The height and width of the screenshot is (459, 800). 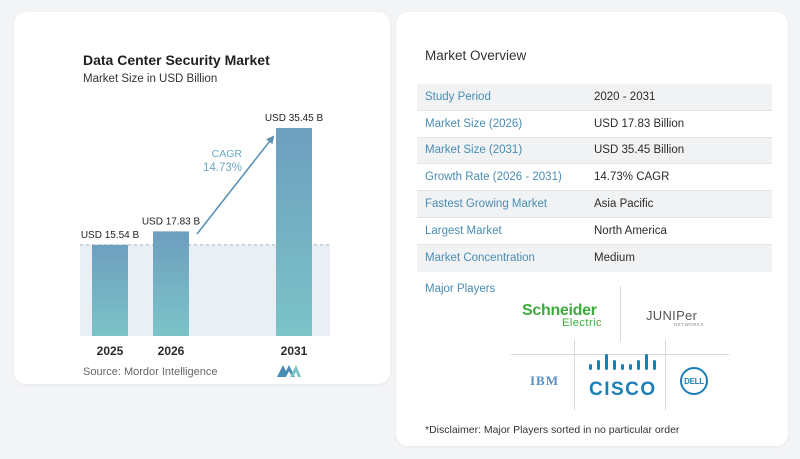 I want to click on overview-row-label: Fastest Growing Market, so click(x=486, y=204).